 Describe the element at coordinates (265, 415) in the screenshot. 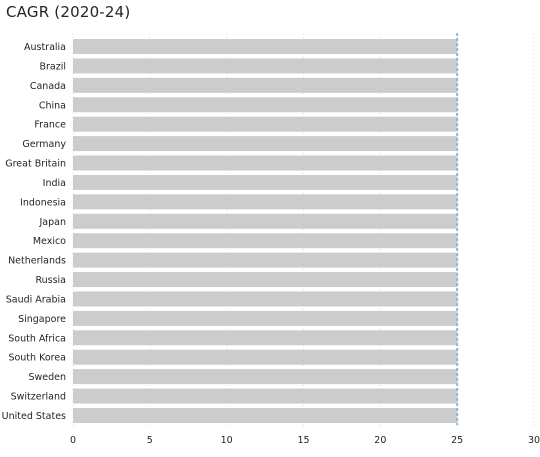

I see `bar-united-states` at that location.